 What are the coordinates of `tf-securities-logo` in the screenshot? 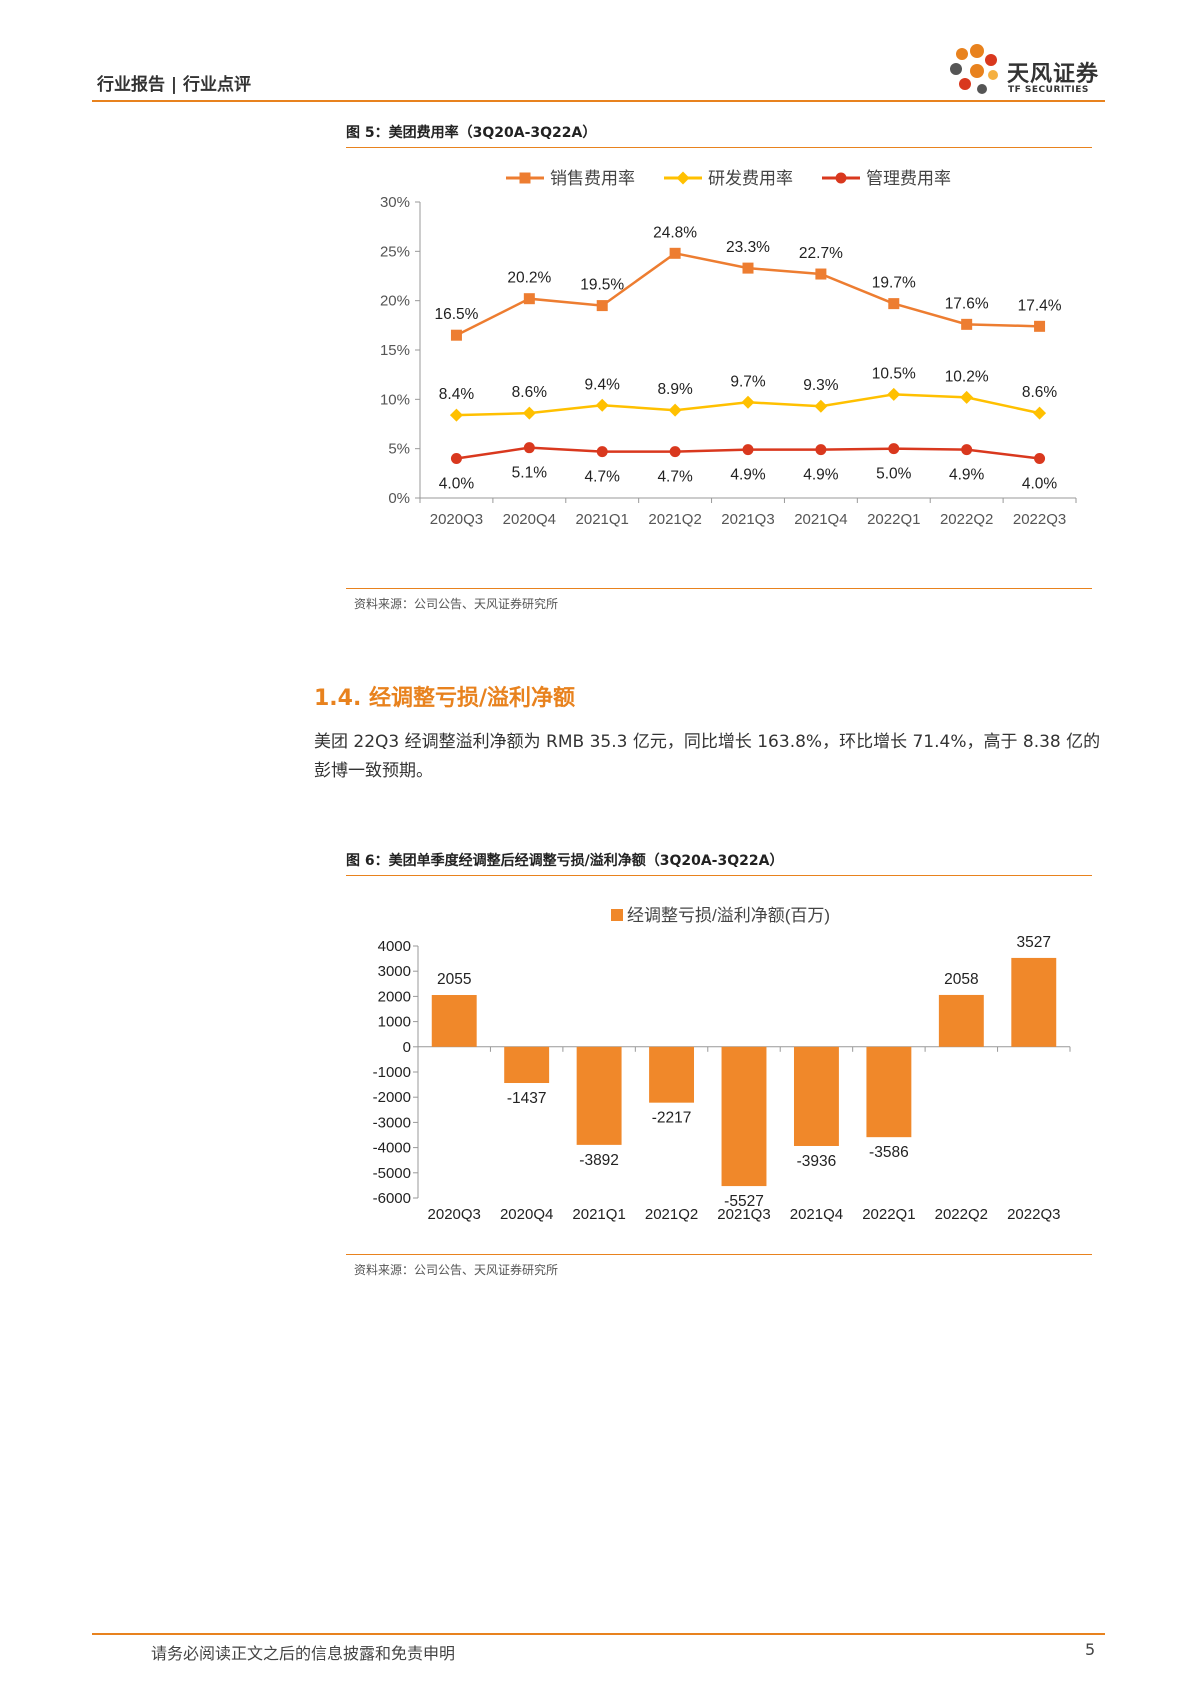 It's located at (974, 69).